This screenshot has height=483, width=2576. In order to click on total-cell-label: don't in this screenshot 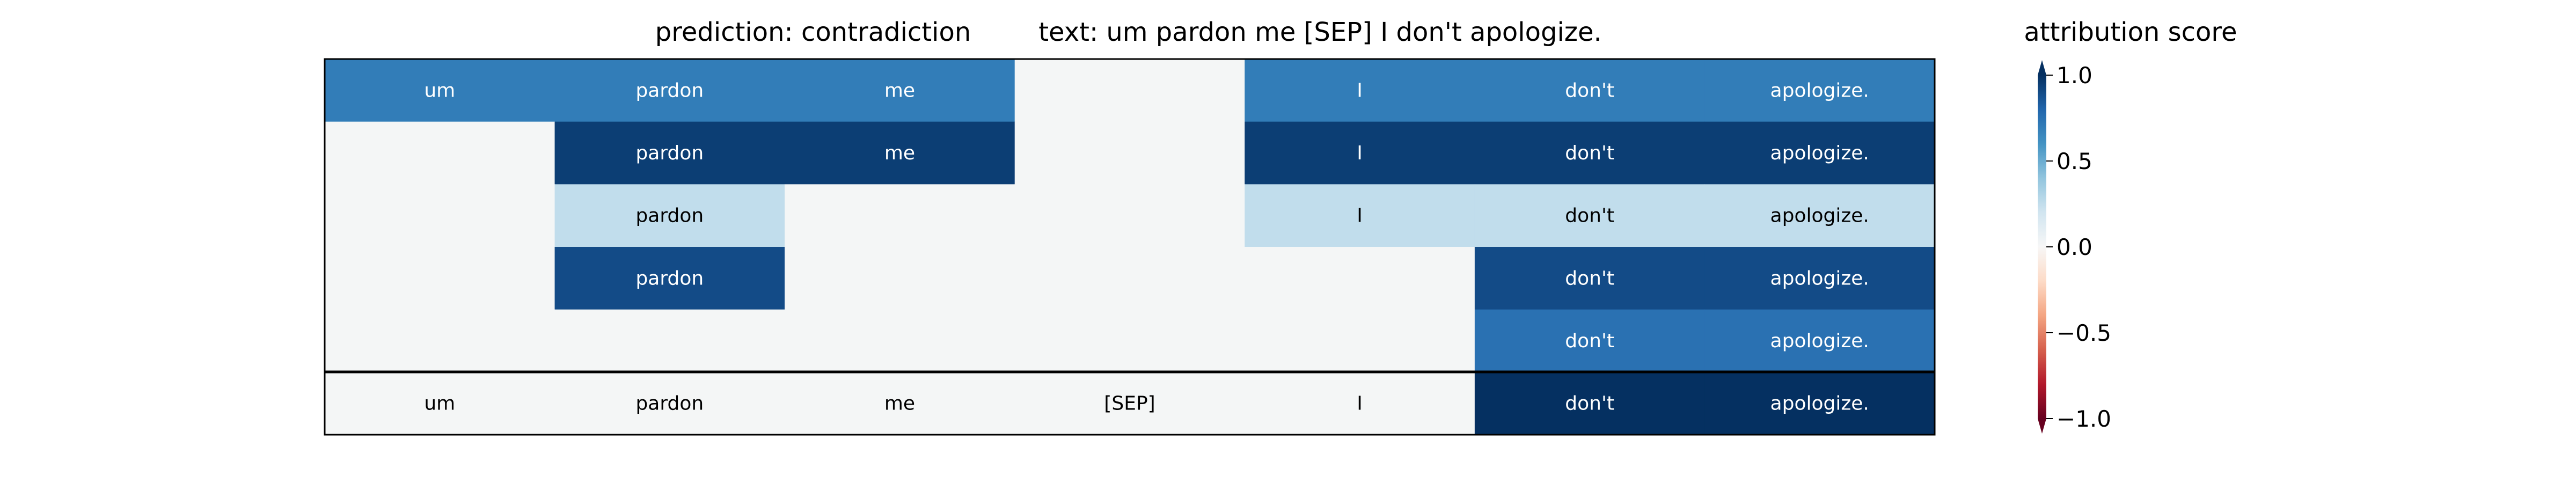, I will do `click(1589, 404)`.